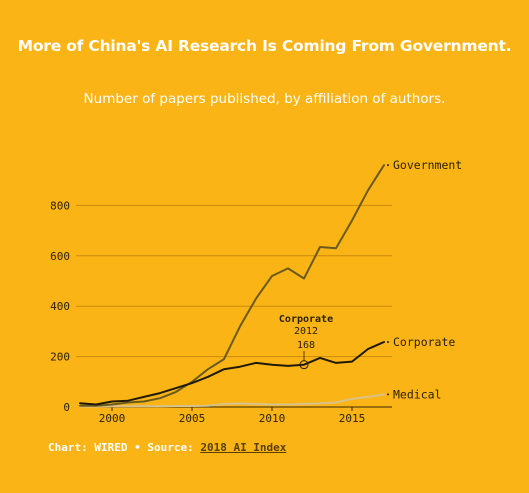 The height and width of the screenshot is (493, 529). I want to click on y-tick-label: 600, so click(60, 256).